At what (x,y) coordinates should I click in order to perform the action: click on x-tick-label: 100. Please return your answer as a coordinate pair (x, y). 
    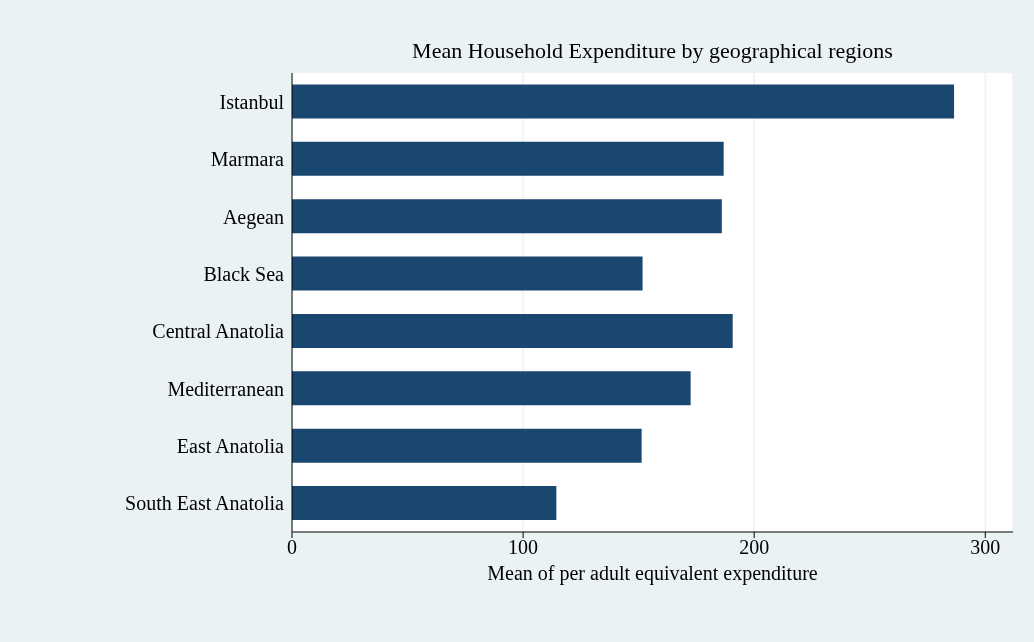
    Looking at the image, I should click on (523, 547).